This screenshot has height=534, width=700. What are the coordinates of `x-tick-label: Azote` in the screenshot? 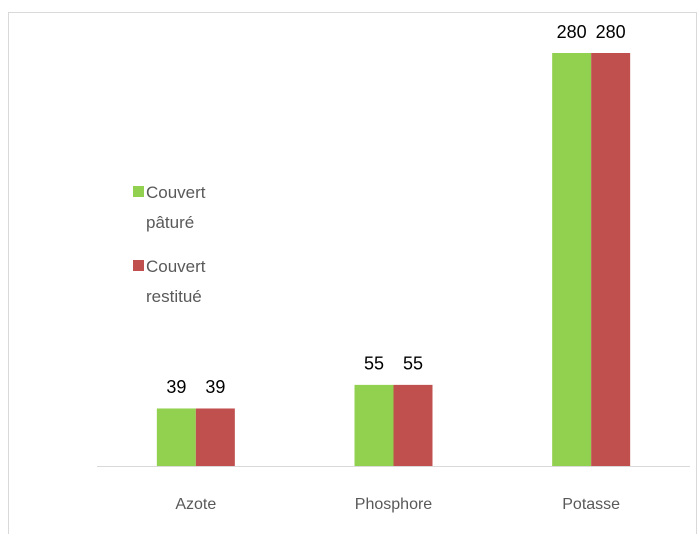 It's located at (195, 504).